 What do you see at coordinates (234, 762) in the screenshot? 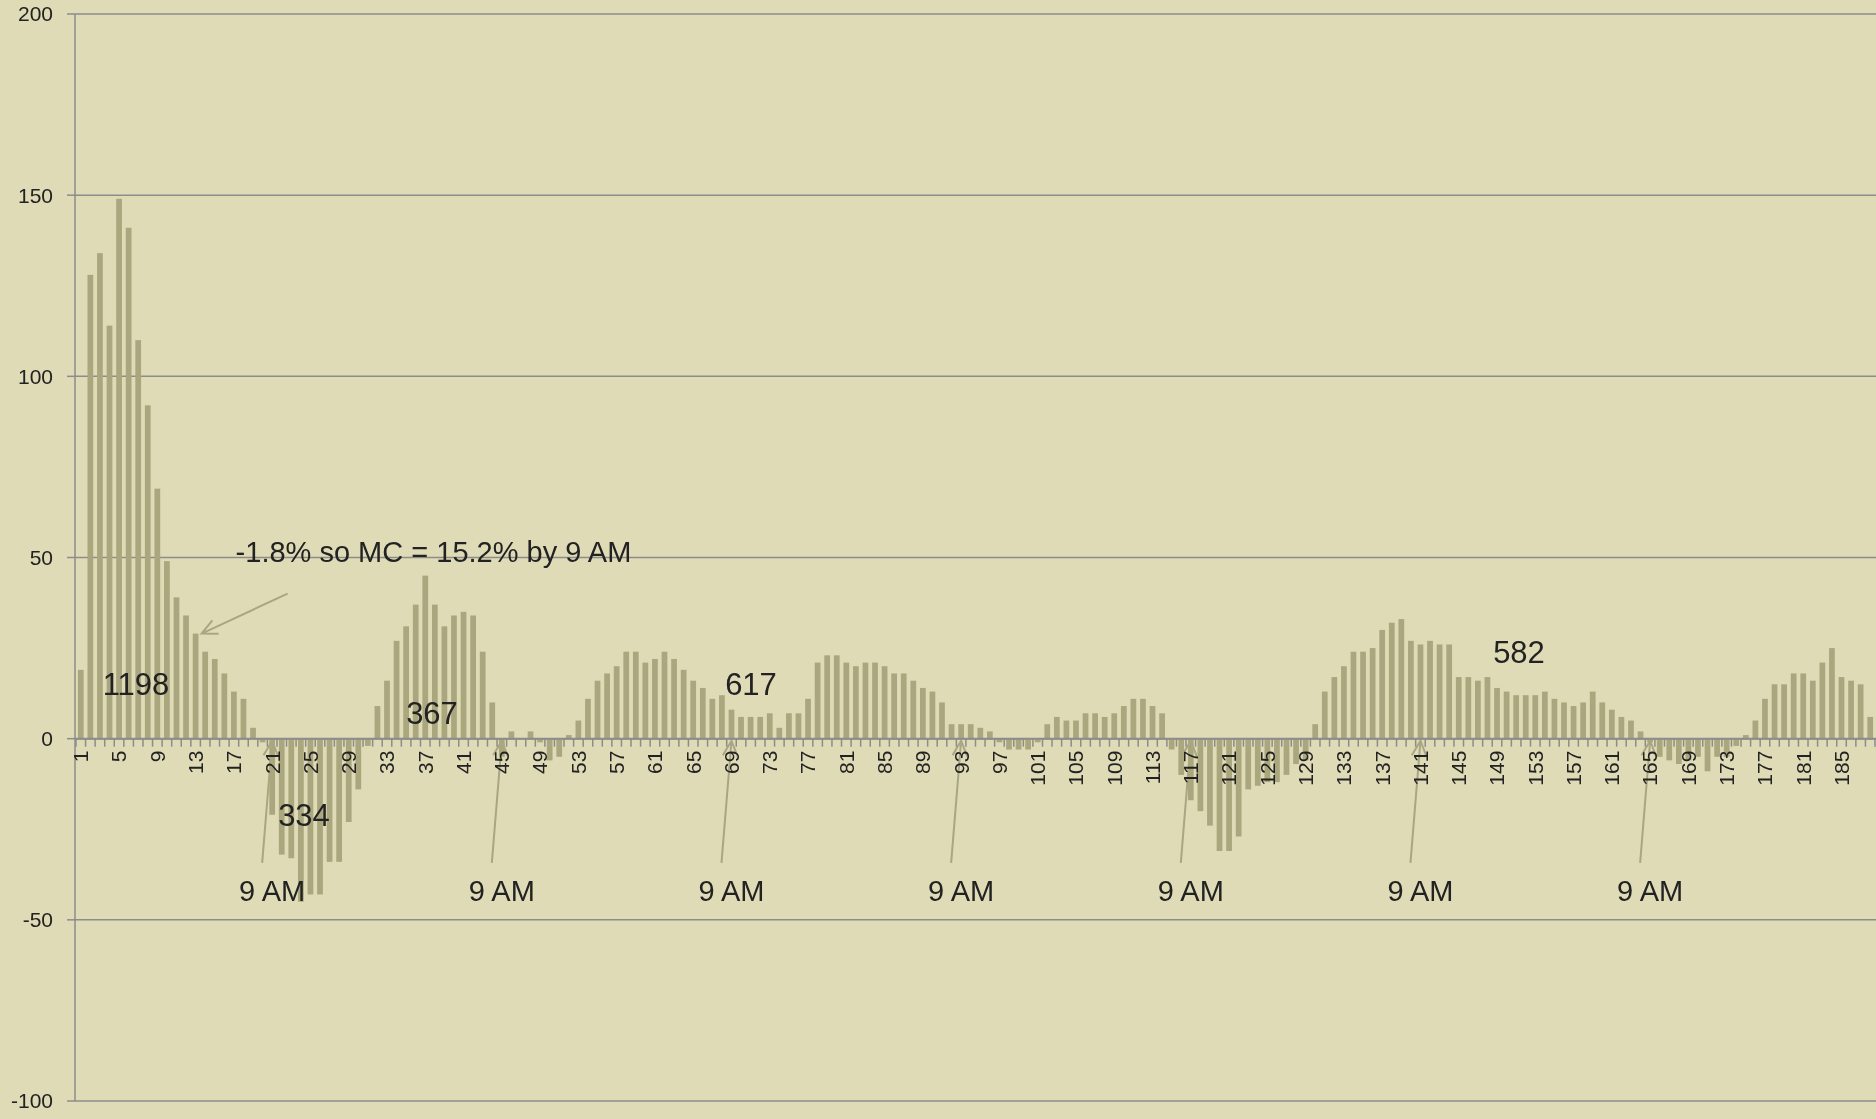
I see `x-tick-label: 17` at bounding box center [234, 762].